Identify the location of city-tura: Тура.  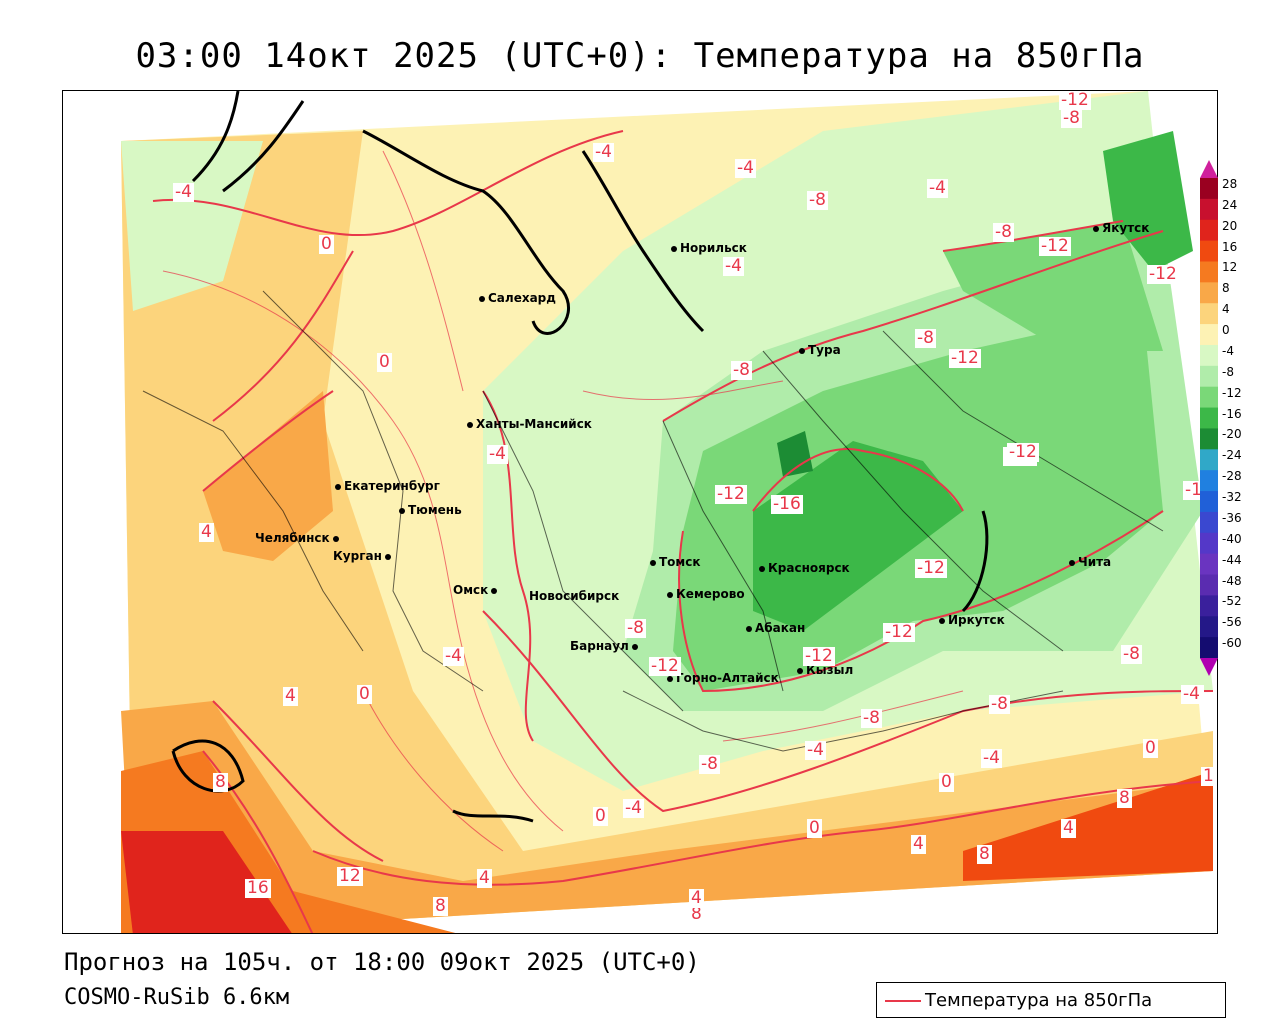
(820, 350).